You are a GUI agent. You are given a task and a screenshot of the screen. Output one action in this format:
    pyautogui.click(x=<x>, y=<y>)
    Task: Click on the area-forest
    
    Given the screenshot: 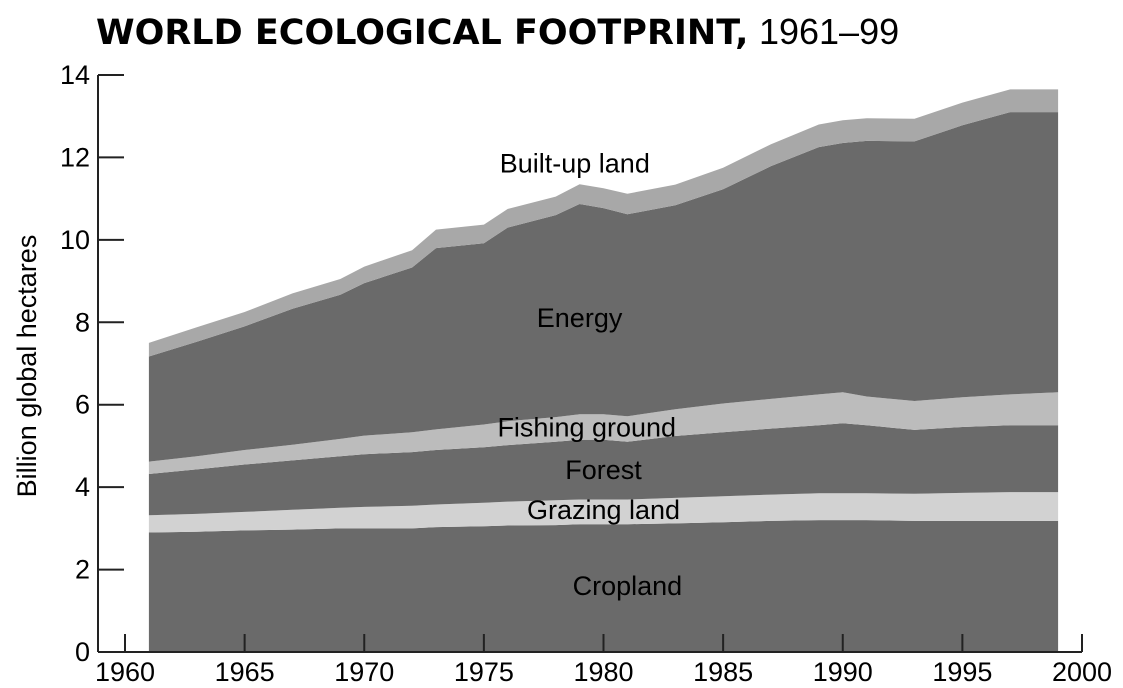 What is the action you would take?
    pyautogui.click(x=603, y=469)
    